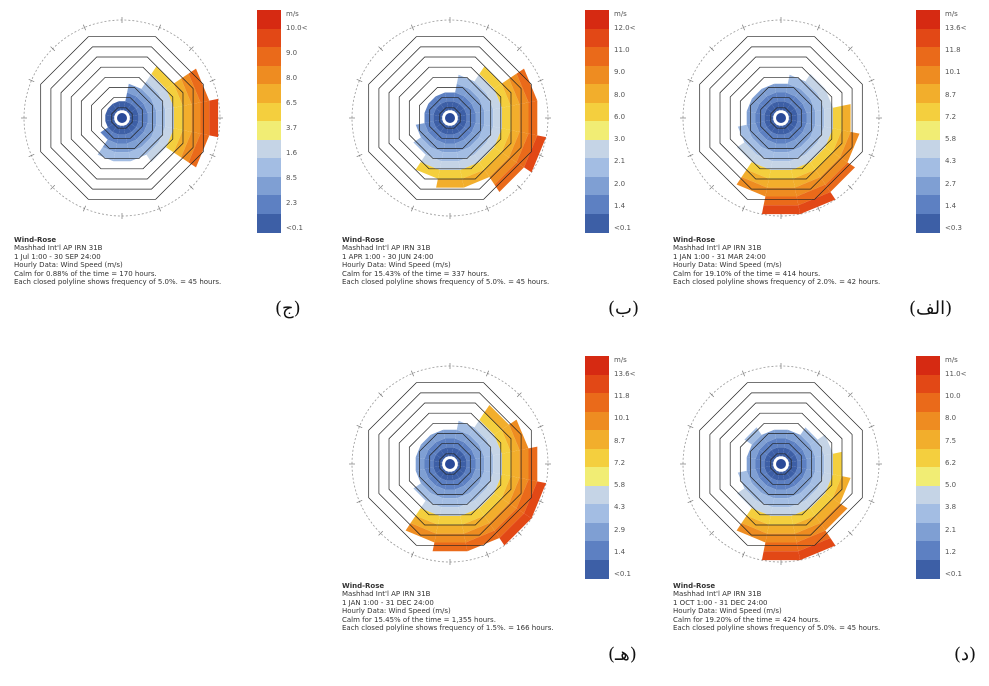 The height and width of the screenshot is (686, 989). Describe the element at coordinates (288, 308) in the screenshot. I see `panel-label-j: (ج)` at that location.